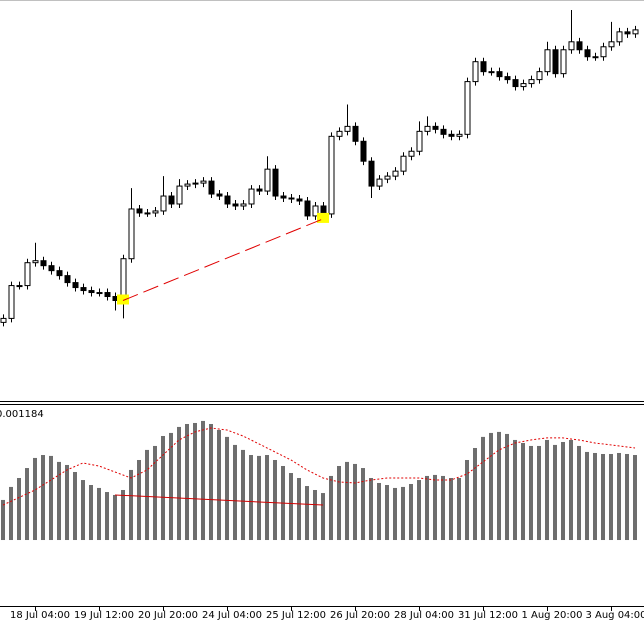 Image resolution: width=644 pixels, height=627 pixels. I want to click on macd-trendline, so click(219, 500).